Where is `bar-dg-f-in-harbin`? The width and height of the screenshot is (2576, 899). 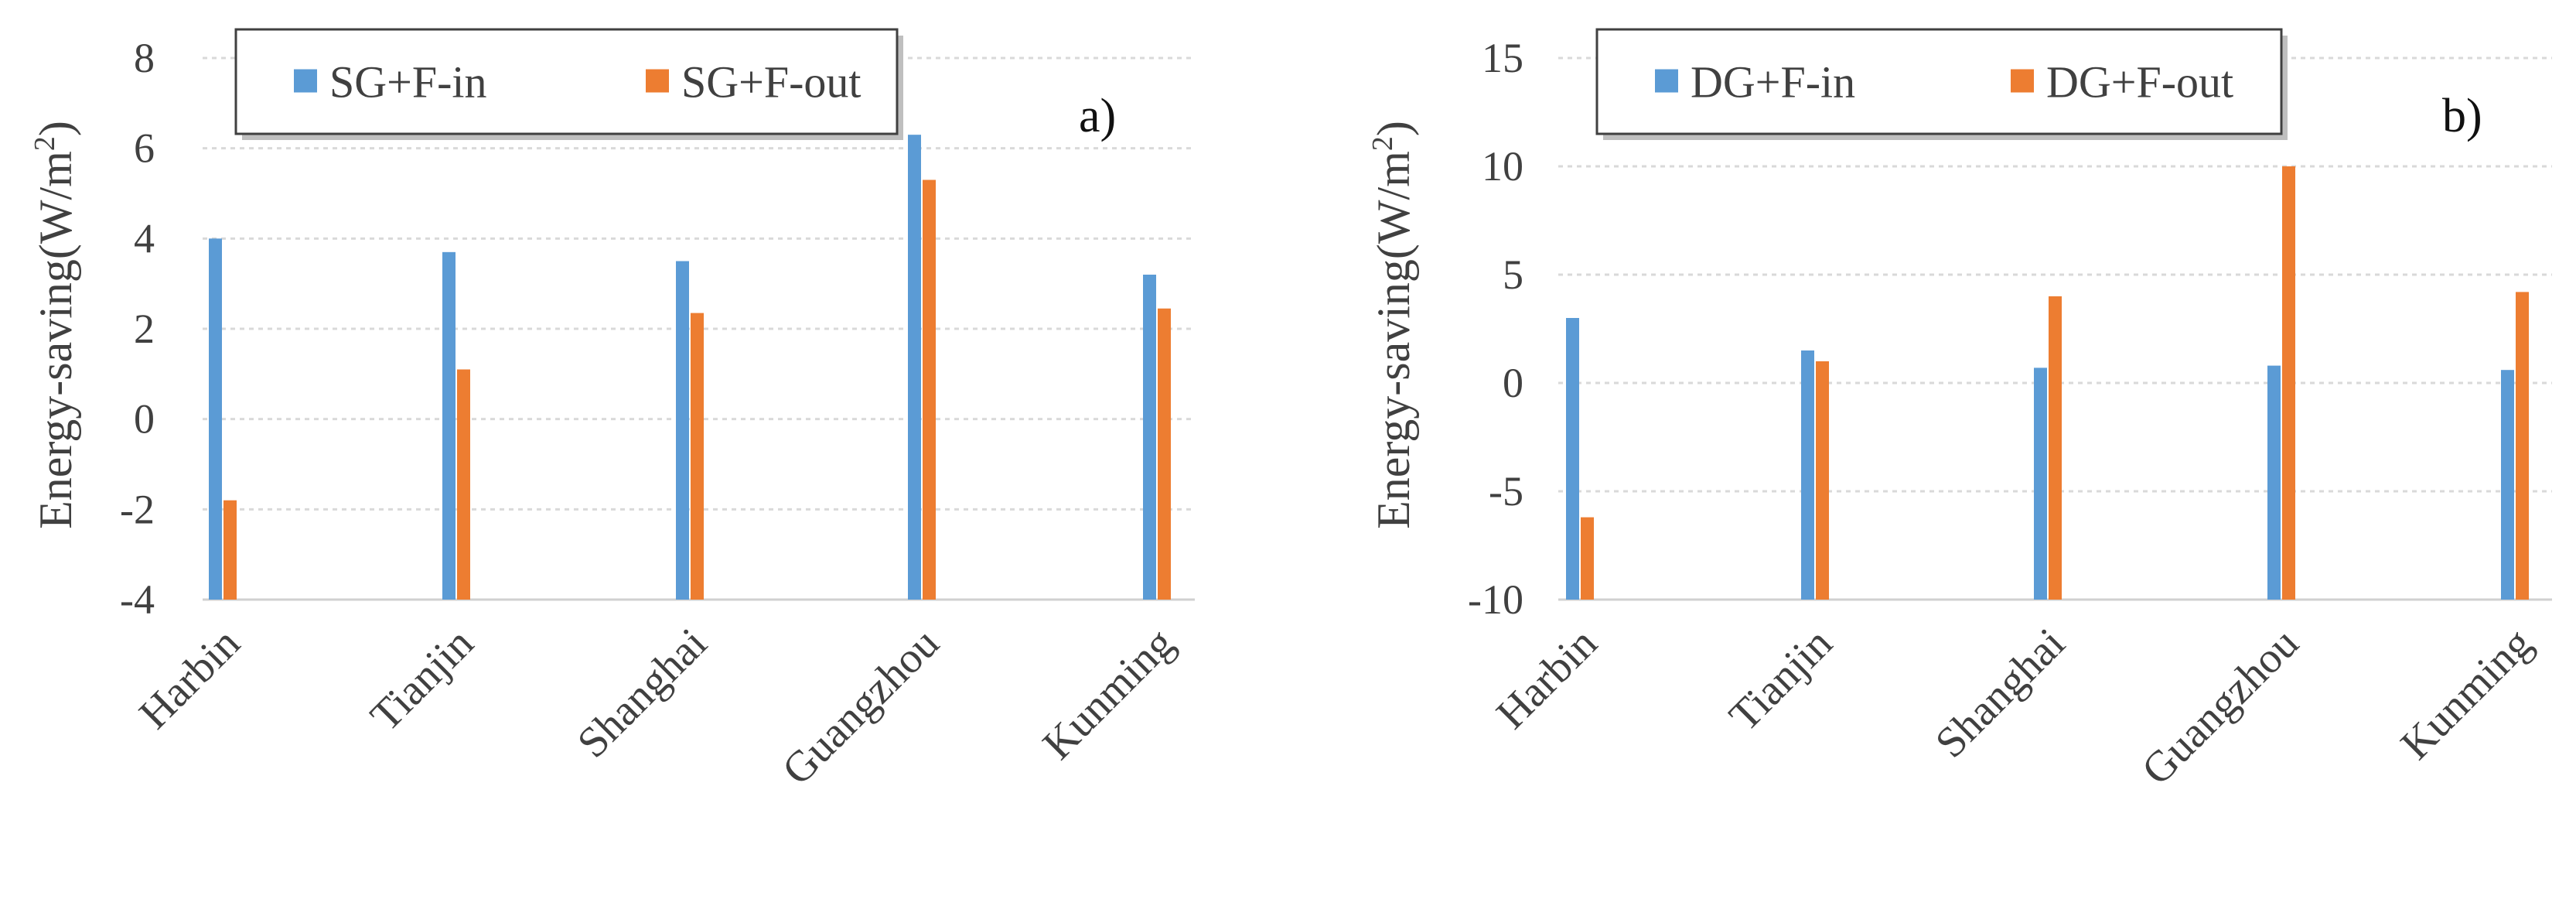 bar-dg-f-in-harbin is located at coordinates (1572, 459).